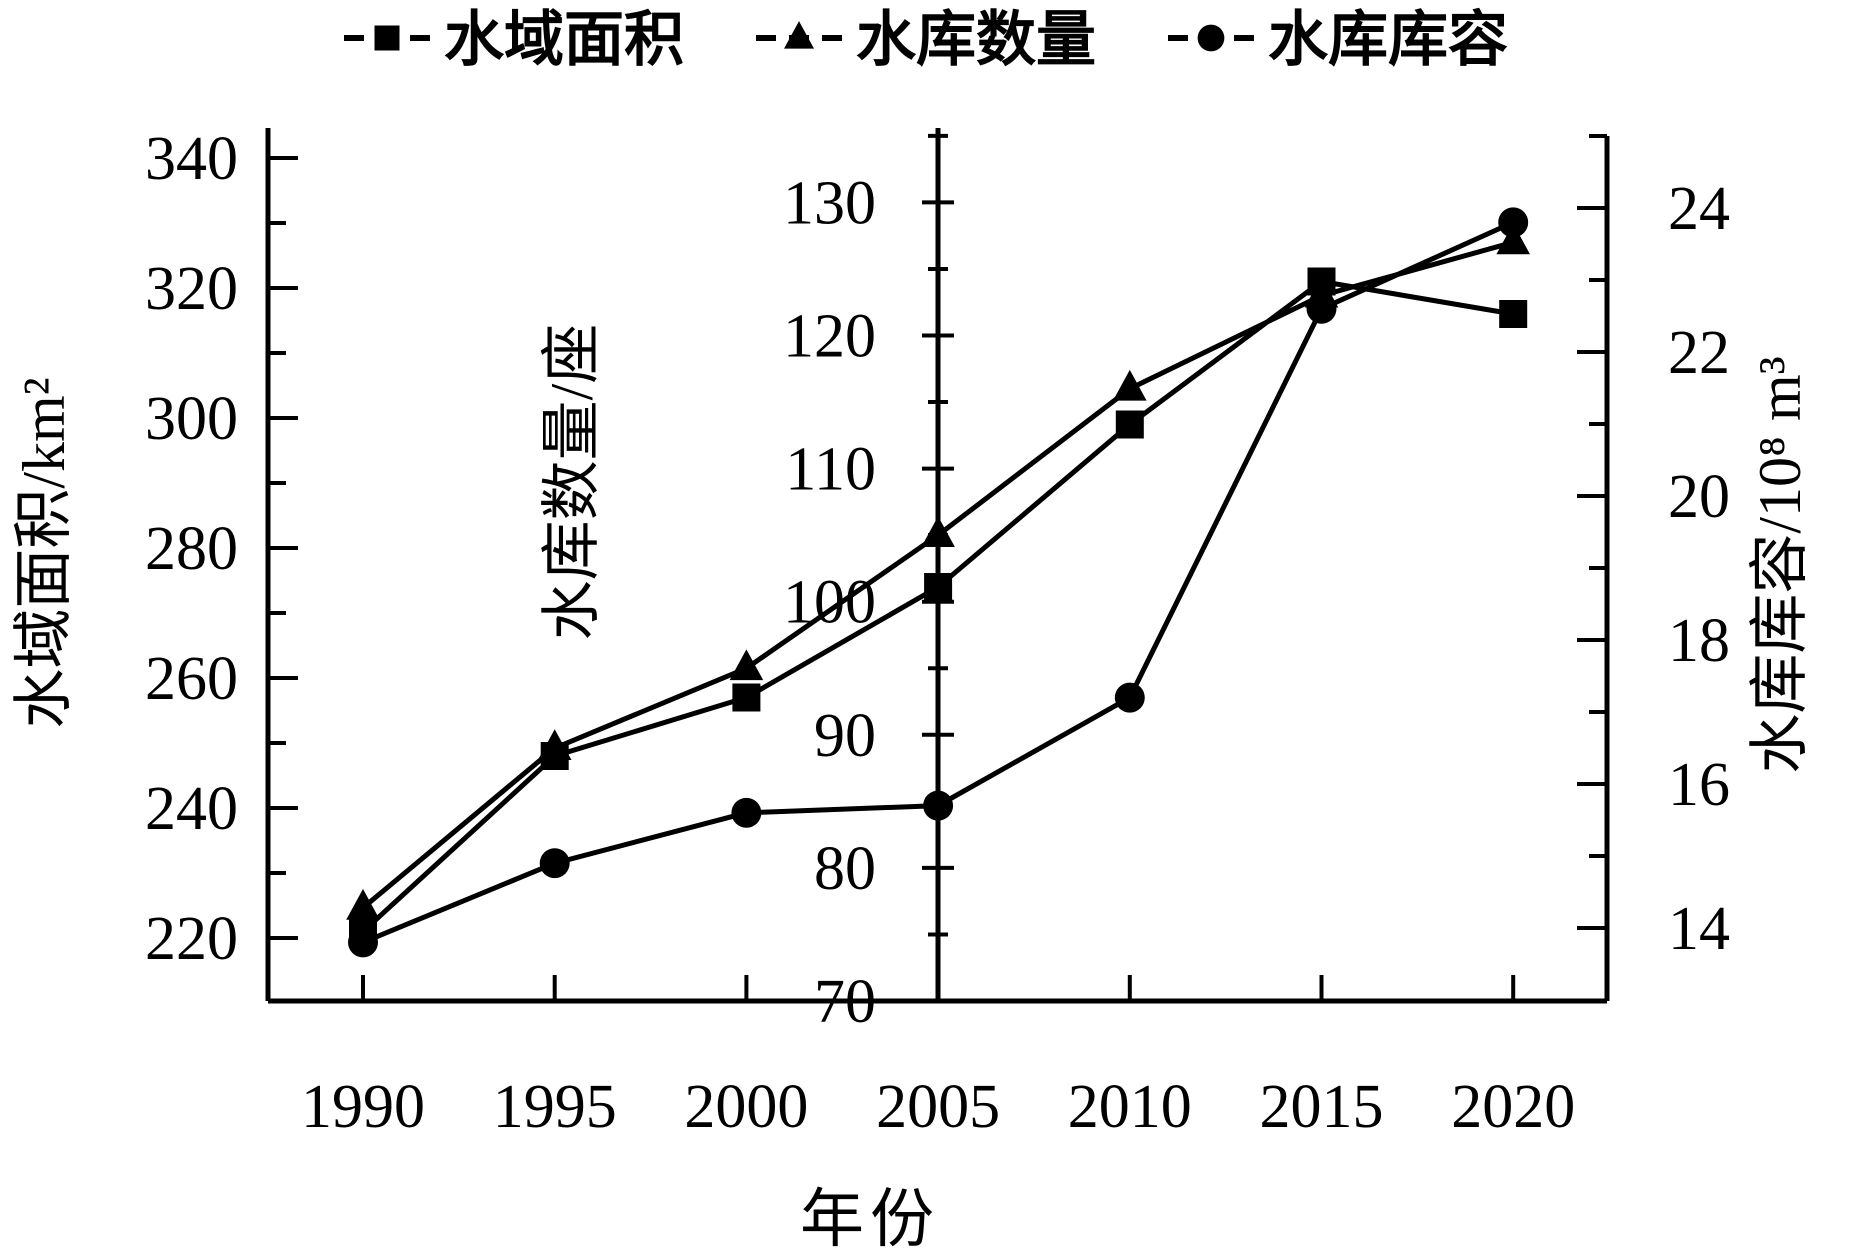  Describe the element at coordinates (845, 869) in the screenshot. I see `middle-axis-tick-label: 80` at that location.